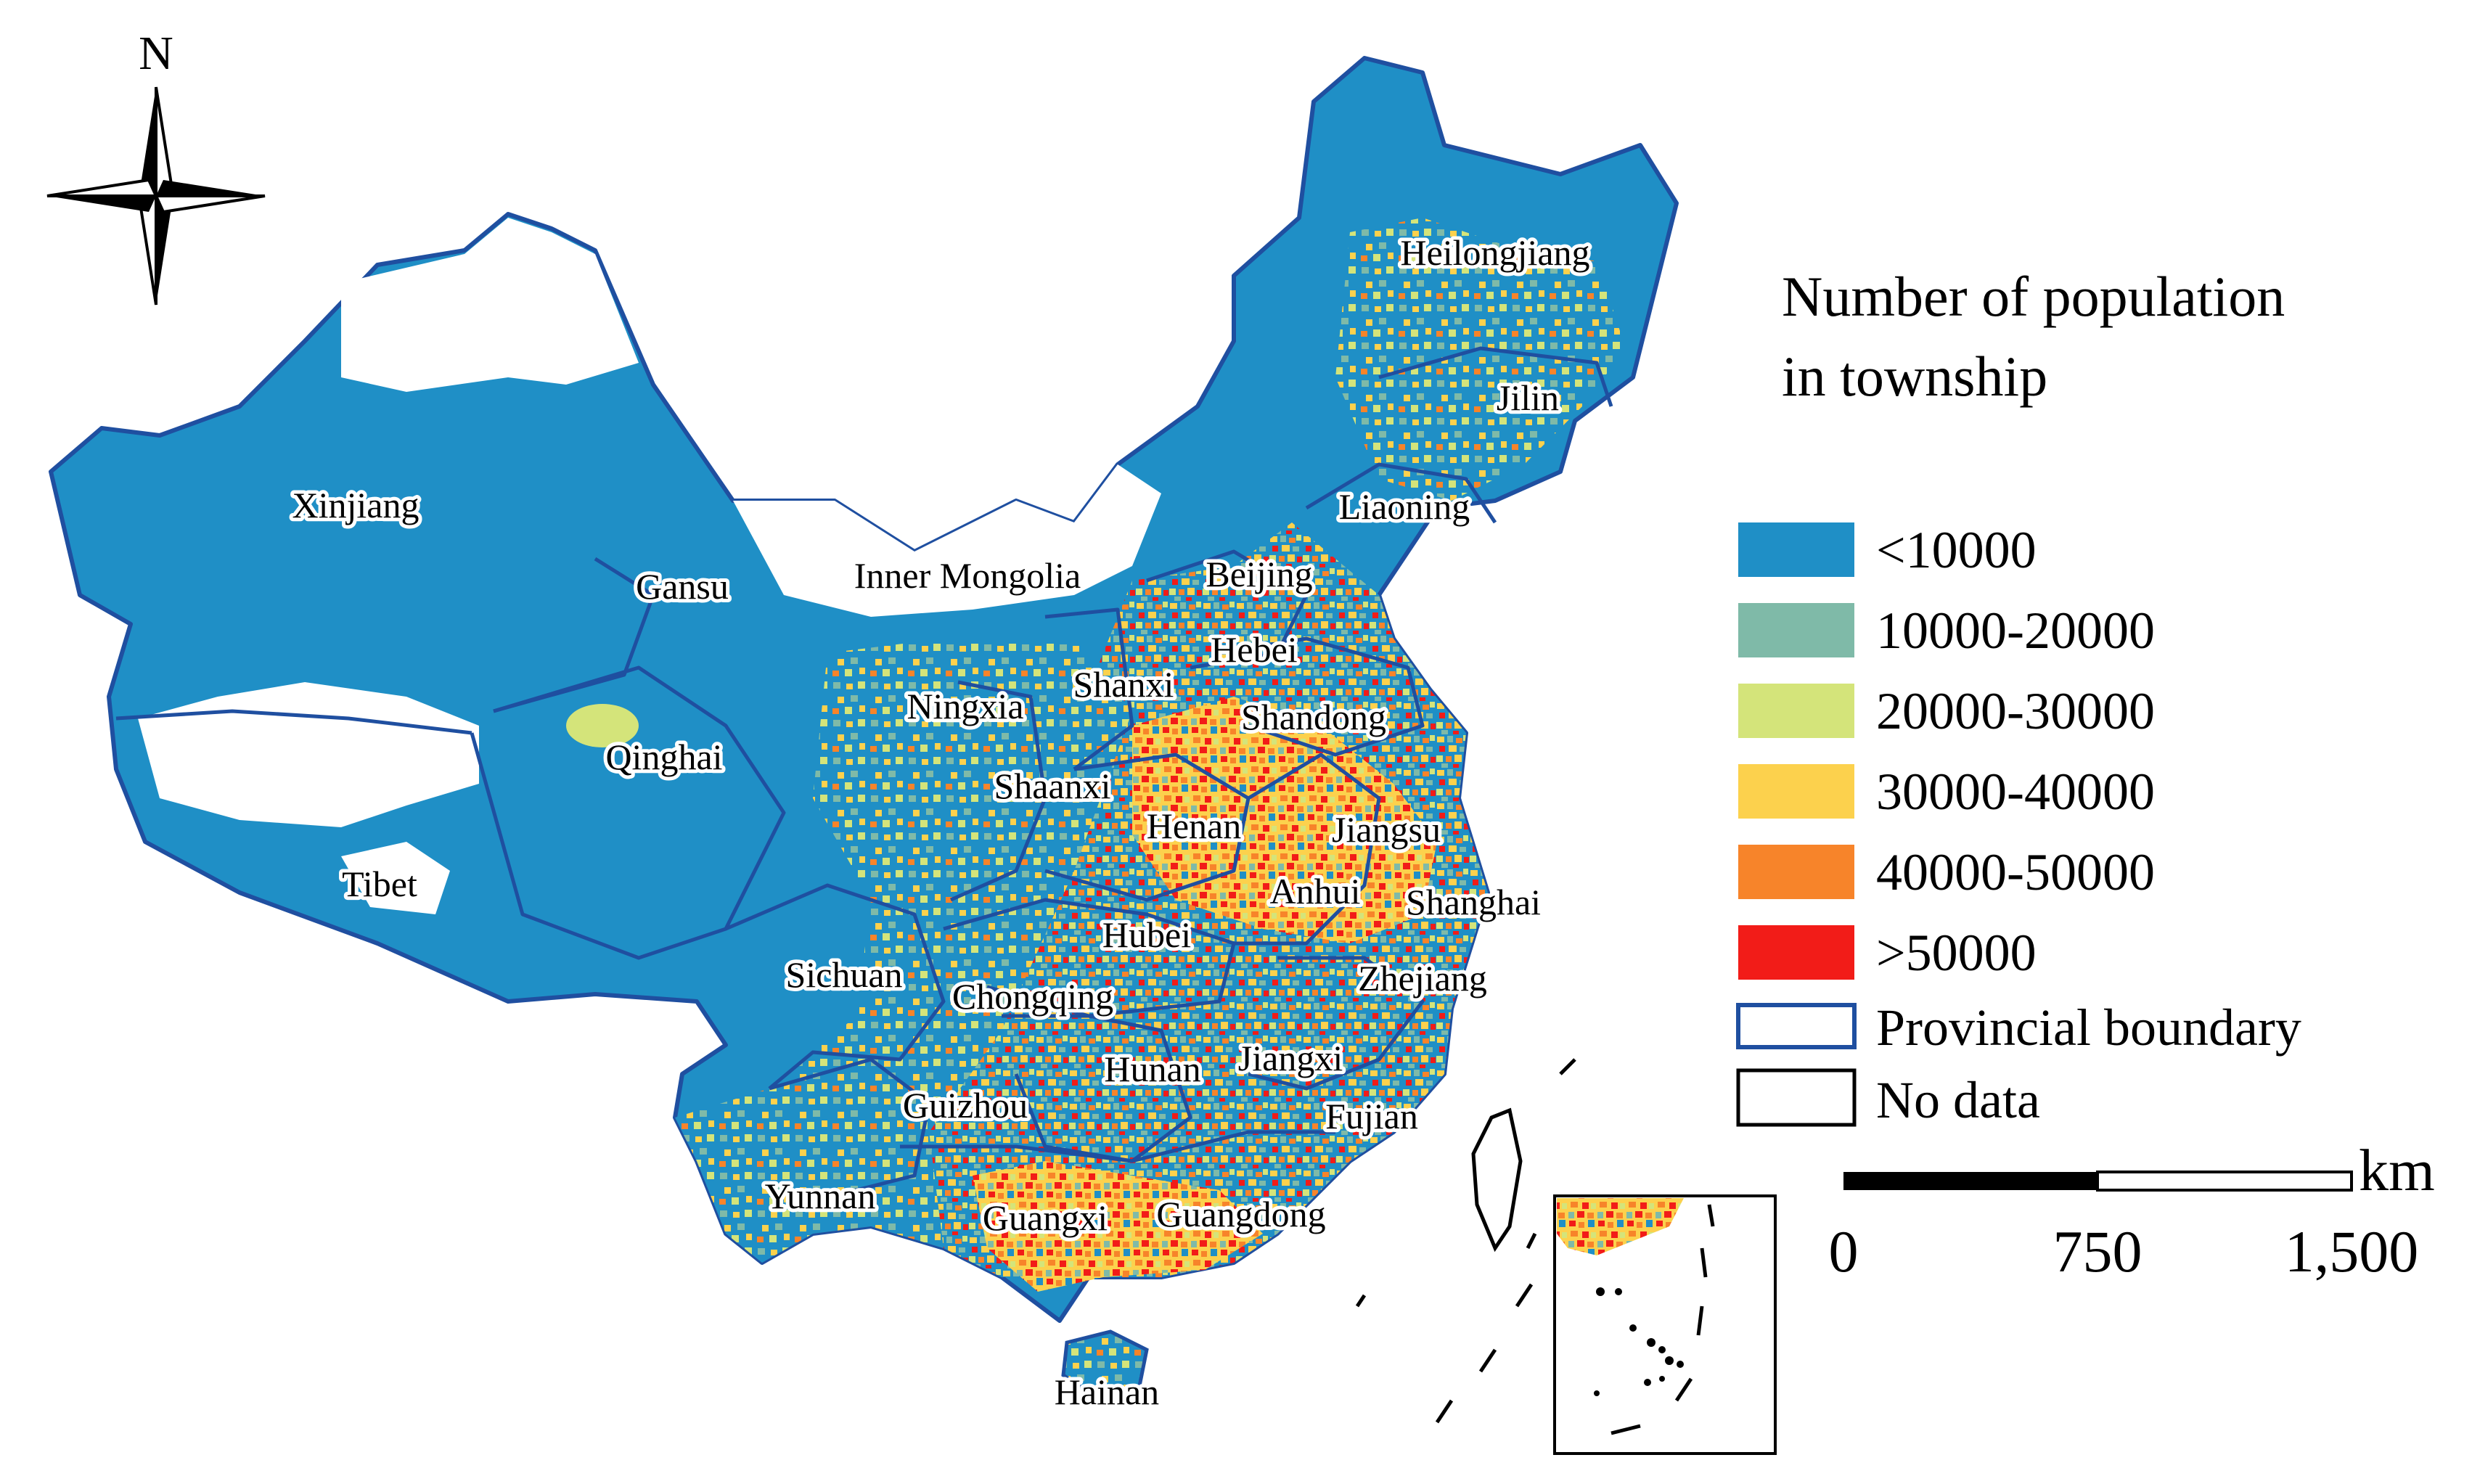 This screenshot has width=2472, height=1484. I want to click on scale-bar-tick-1500: 1,500, so click(2352, 1251).